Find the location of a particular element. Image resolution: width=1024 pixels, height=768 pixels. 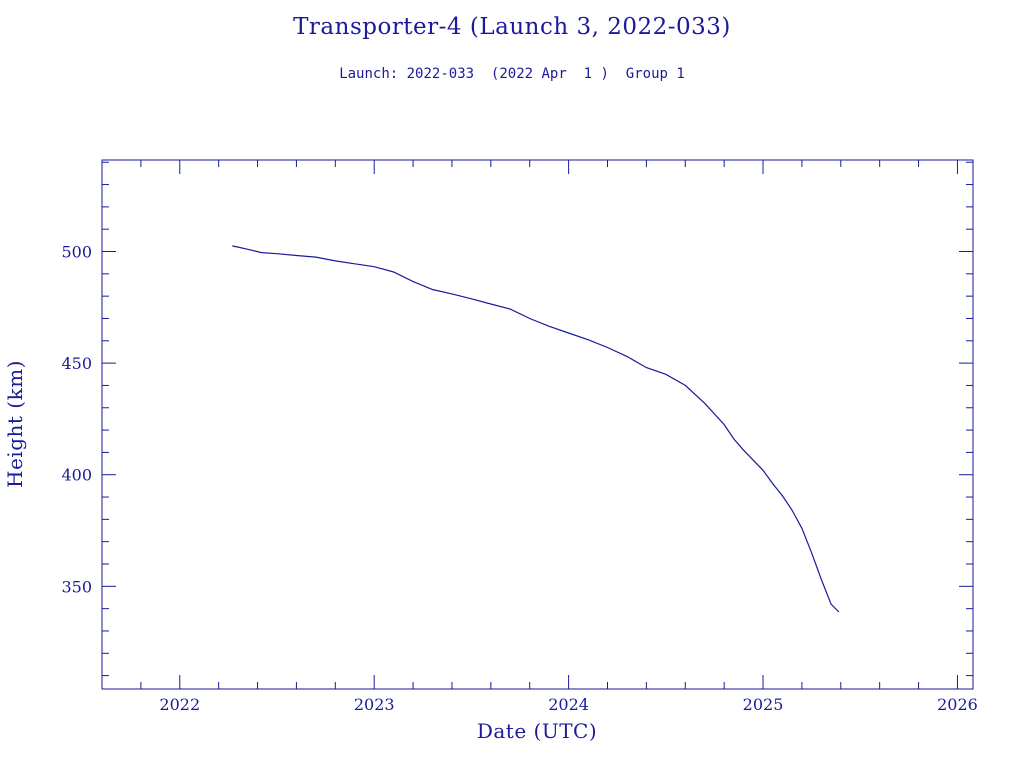

x-tick-label: 2026 is located at coordinates (957, 704).